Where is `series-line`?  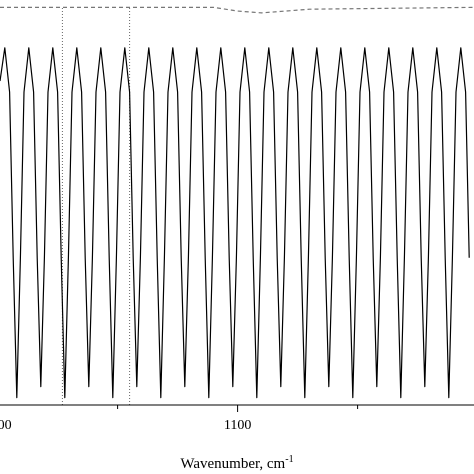 series-line is located at coordinates (237, 10).